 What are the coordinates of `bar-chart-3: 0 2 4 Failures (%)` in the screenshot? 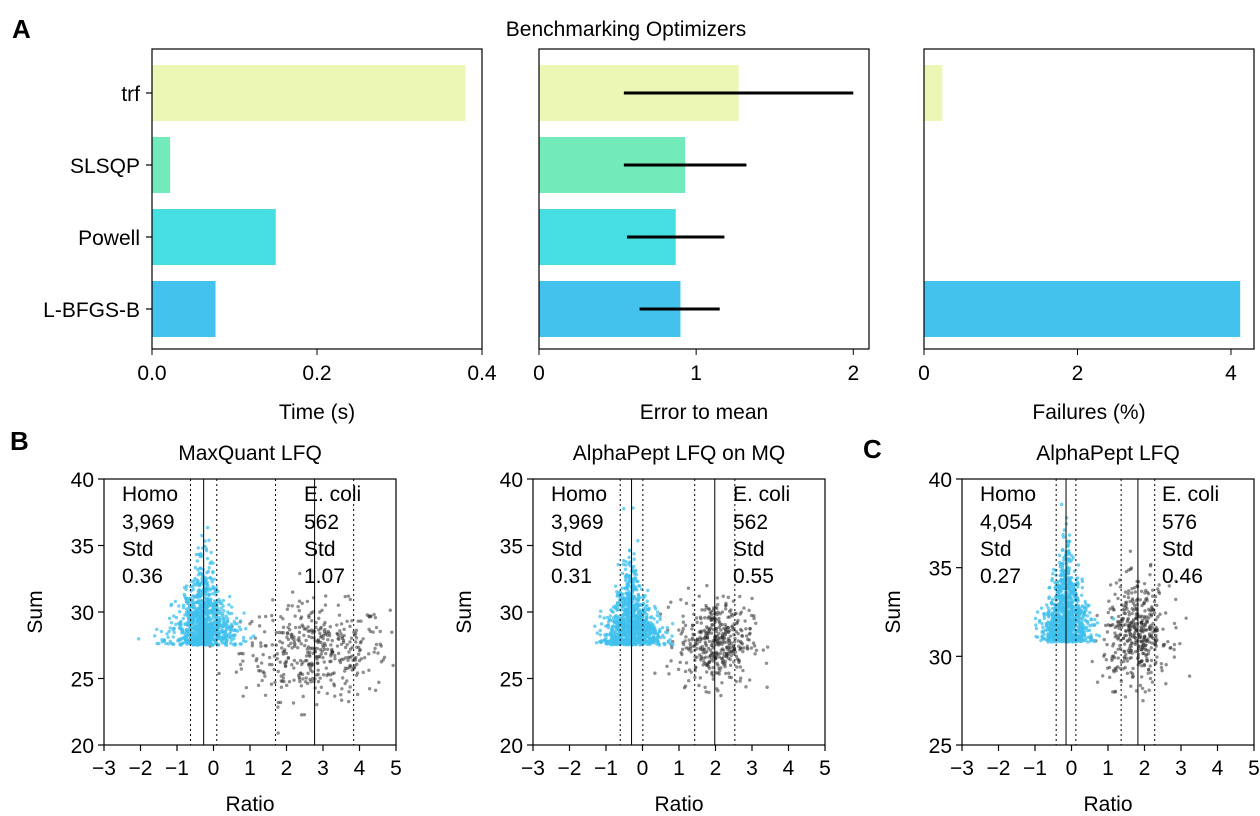 It's located at (1086, 236).